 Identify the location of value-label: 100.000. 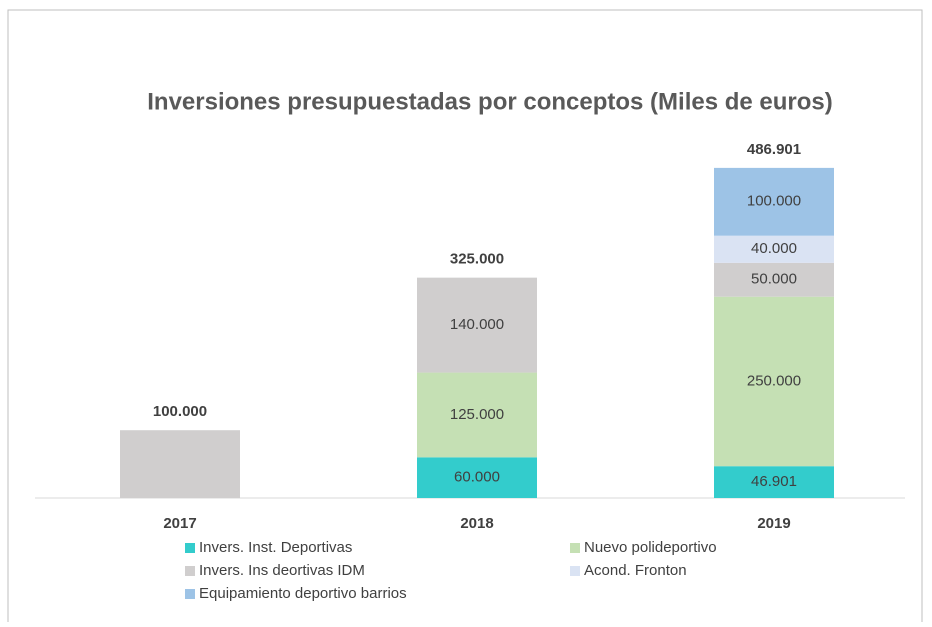
(774, 201).